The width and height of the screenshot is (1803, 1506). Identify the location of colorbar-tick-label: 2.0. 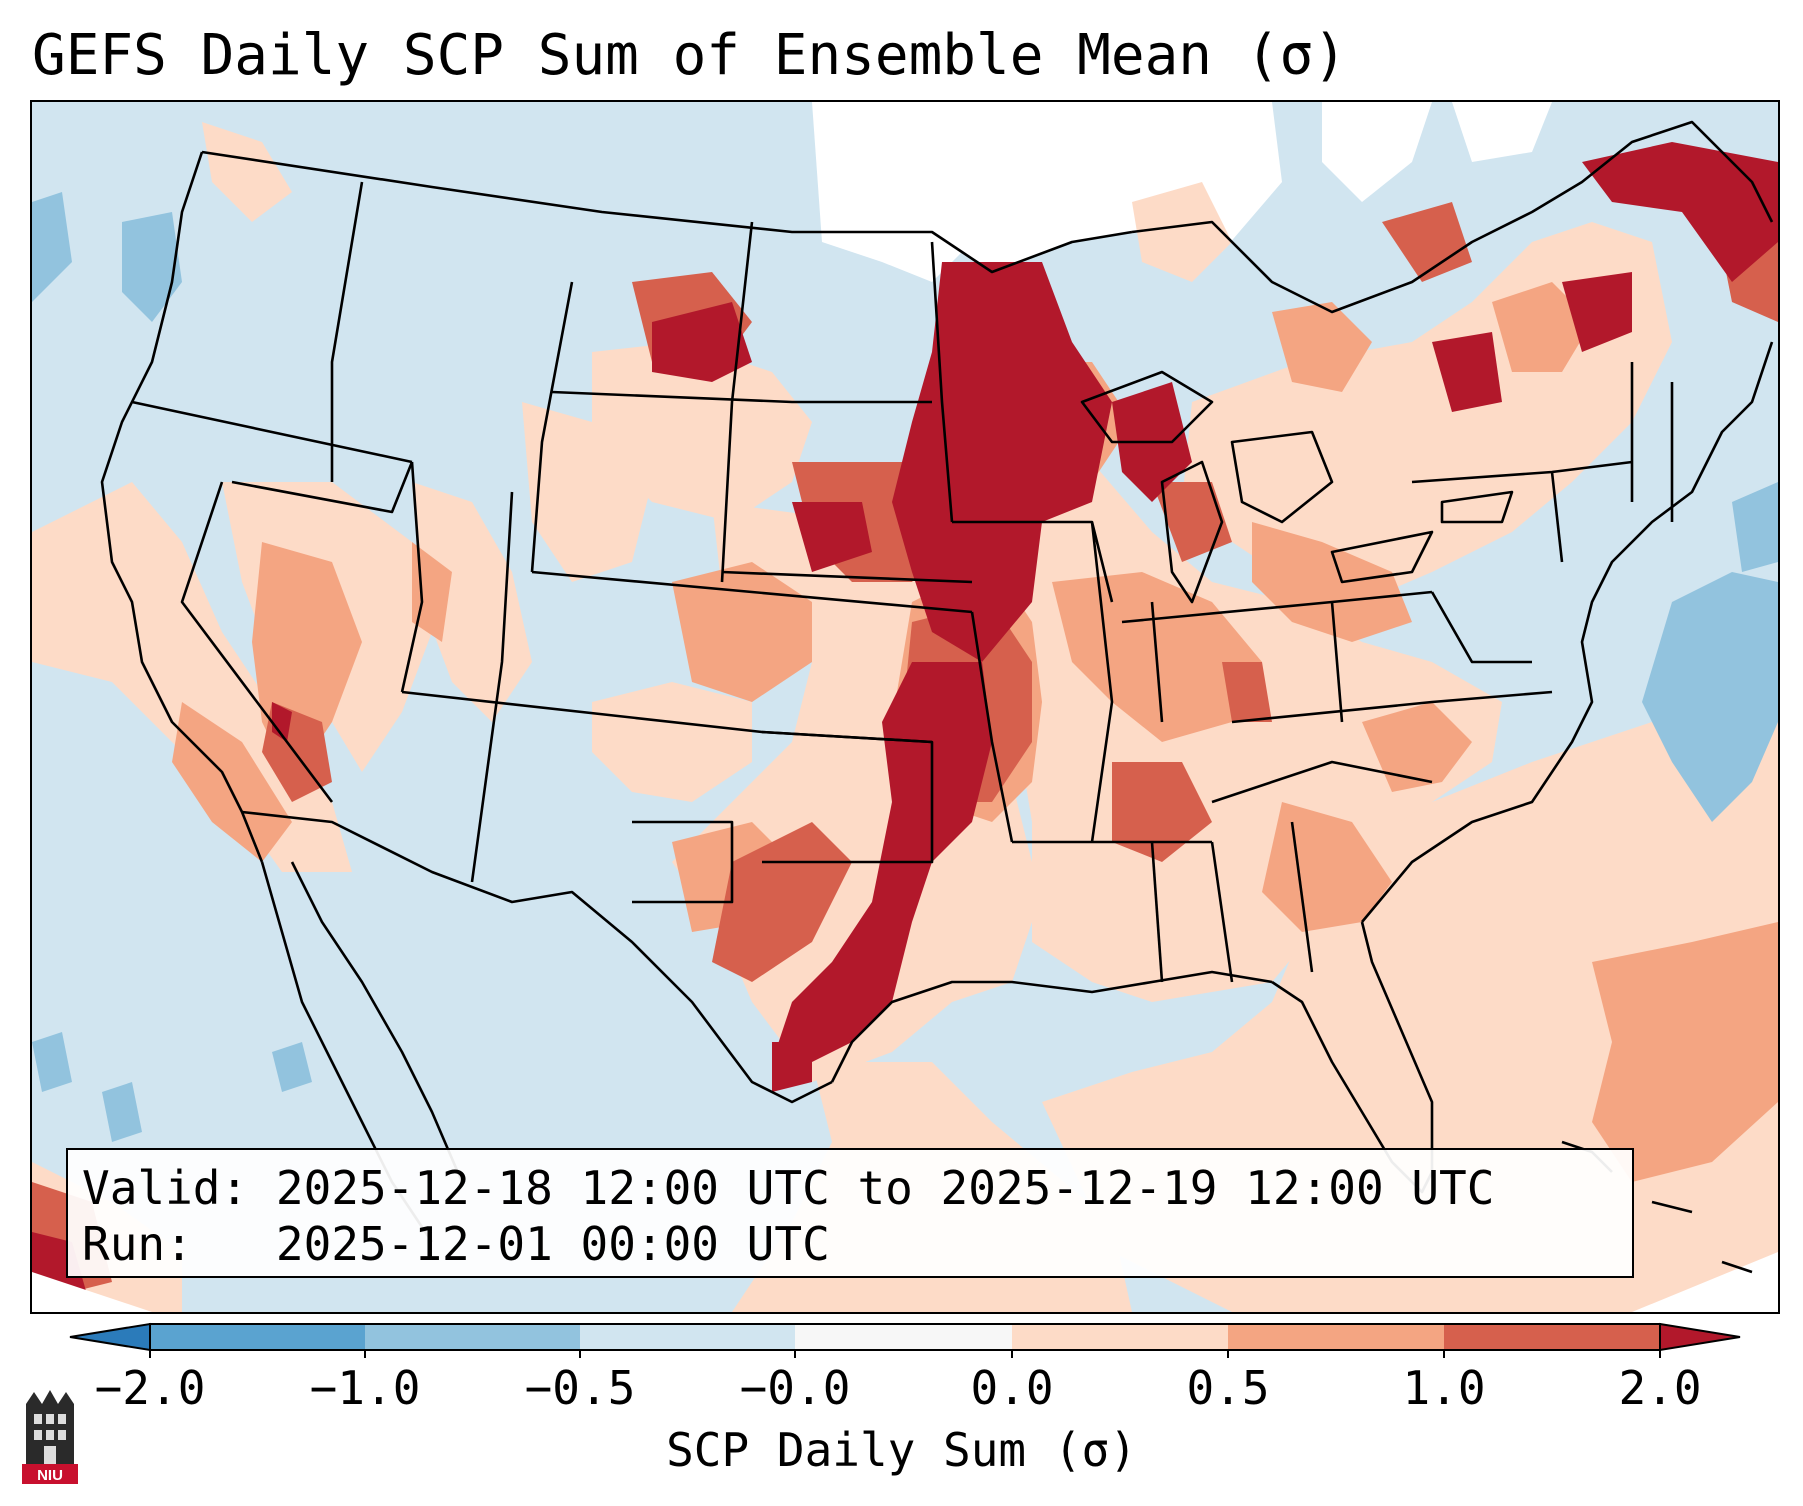
(1660, 1388).